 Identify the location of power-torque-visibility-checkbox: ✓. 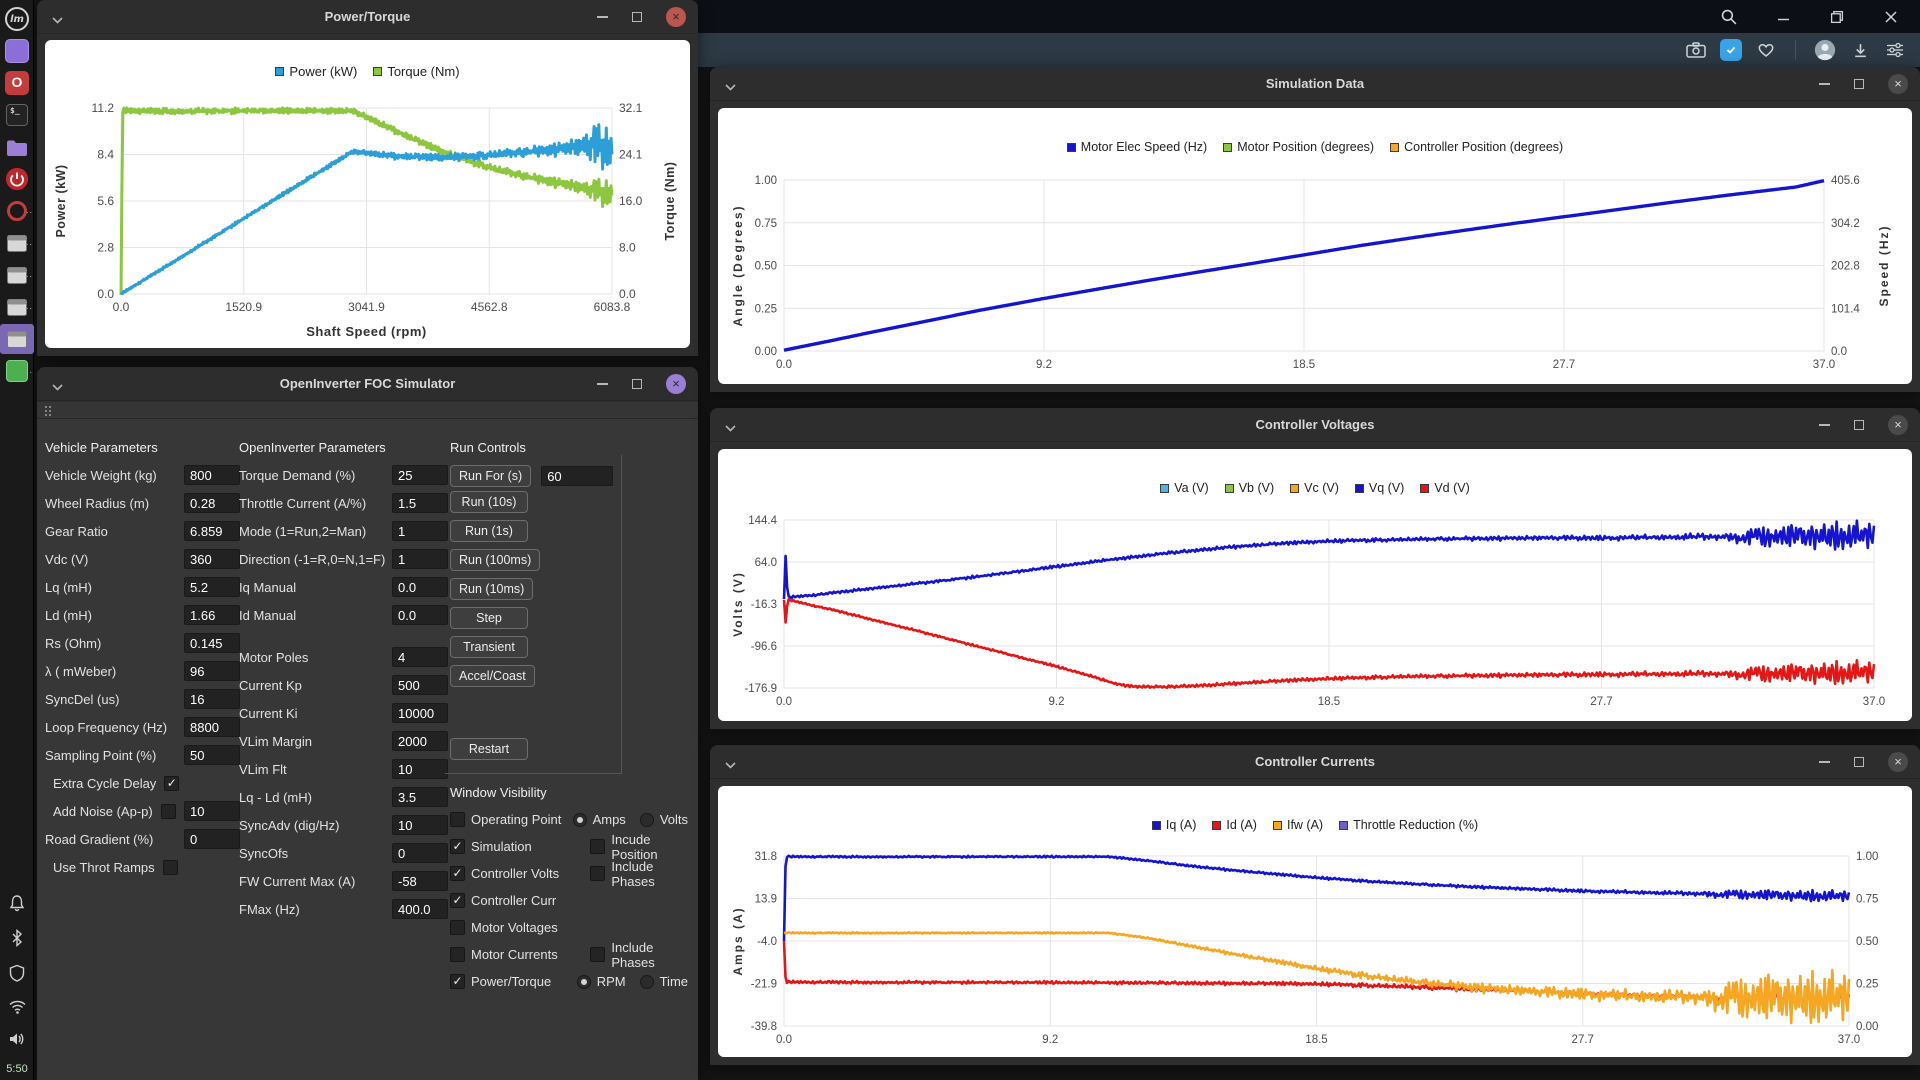
(457, 981).